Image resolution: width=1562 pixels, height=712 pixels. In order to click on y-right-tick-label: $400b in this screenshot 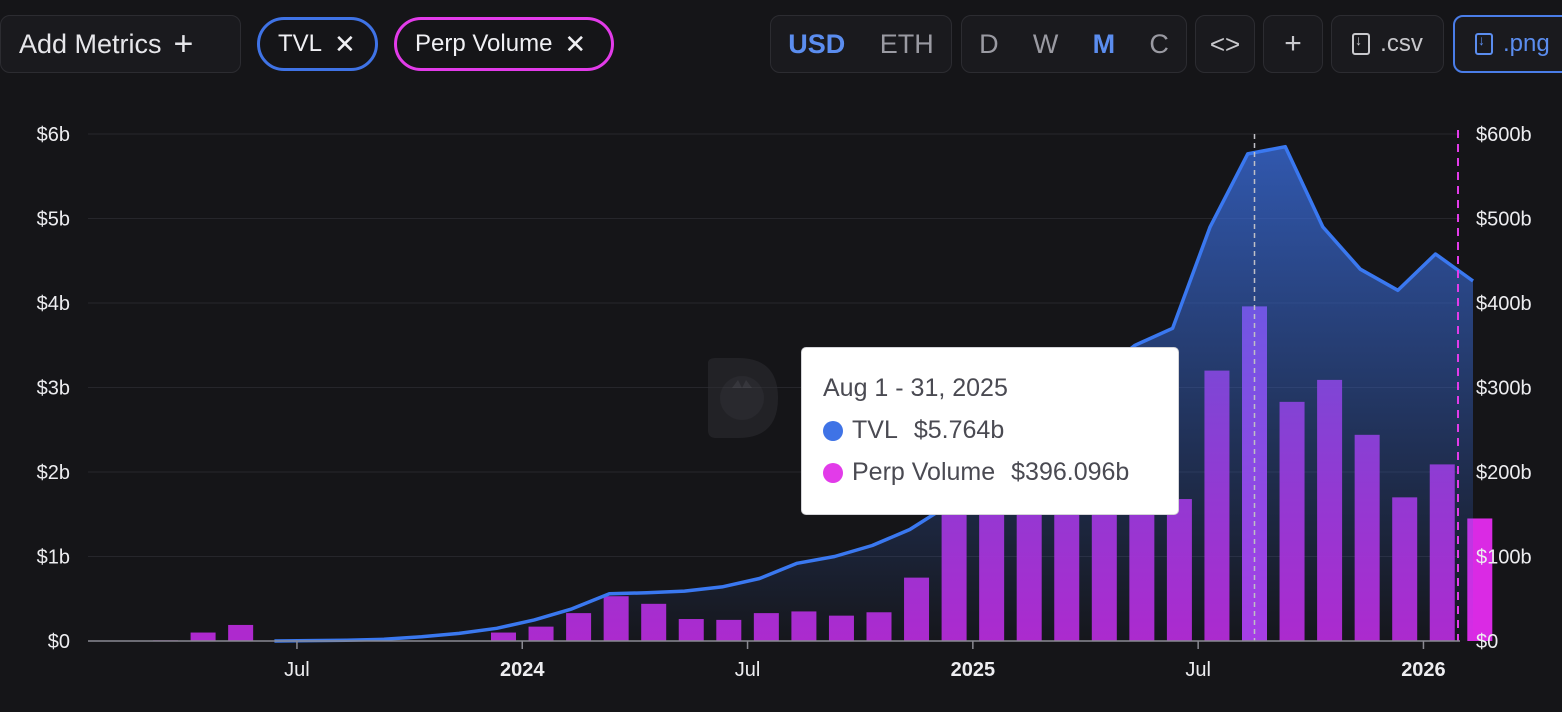, I will do `click(1504, 304)`.